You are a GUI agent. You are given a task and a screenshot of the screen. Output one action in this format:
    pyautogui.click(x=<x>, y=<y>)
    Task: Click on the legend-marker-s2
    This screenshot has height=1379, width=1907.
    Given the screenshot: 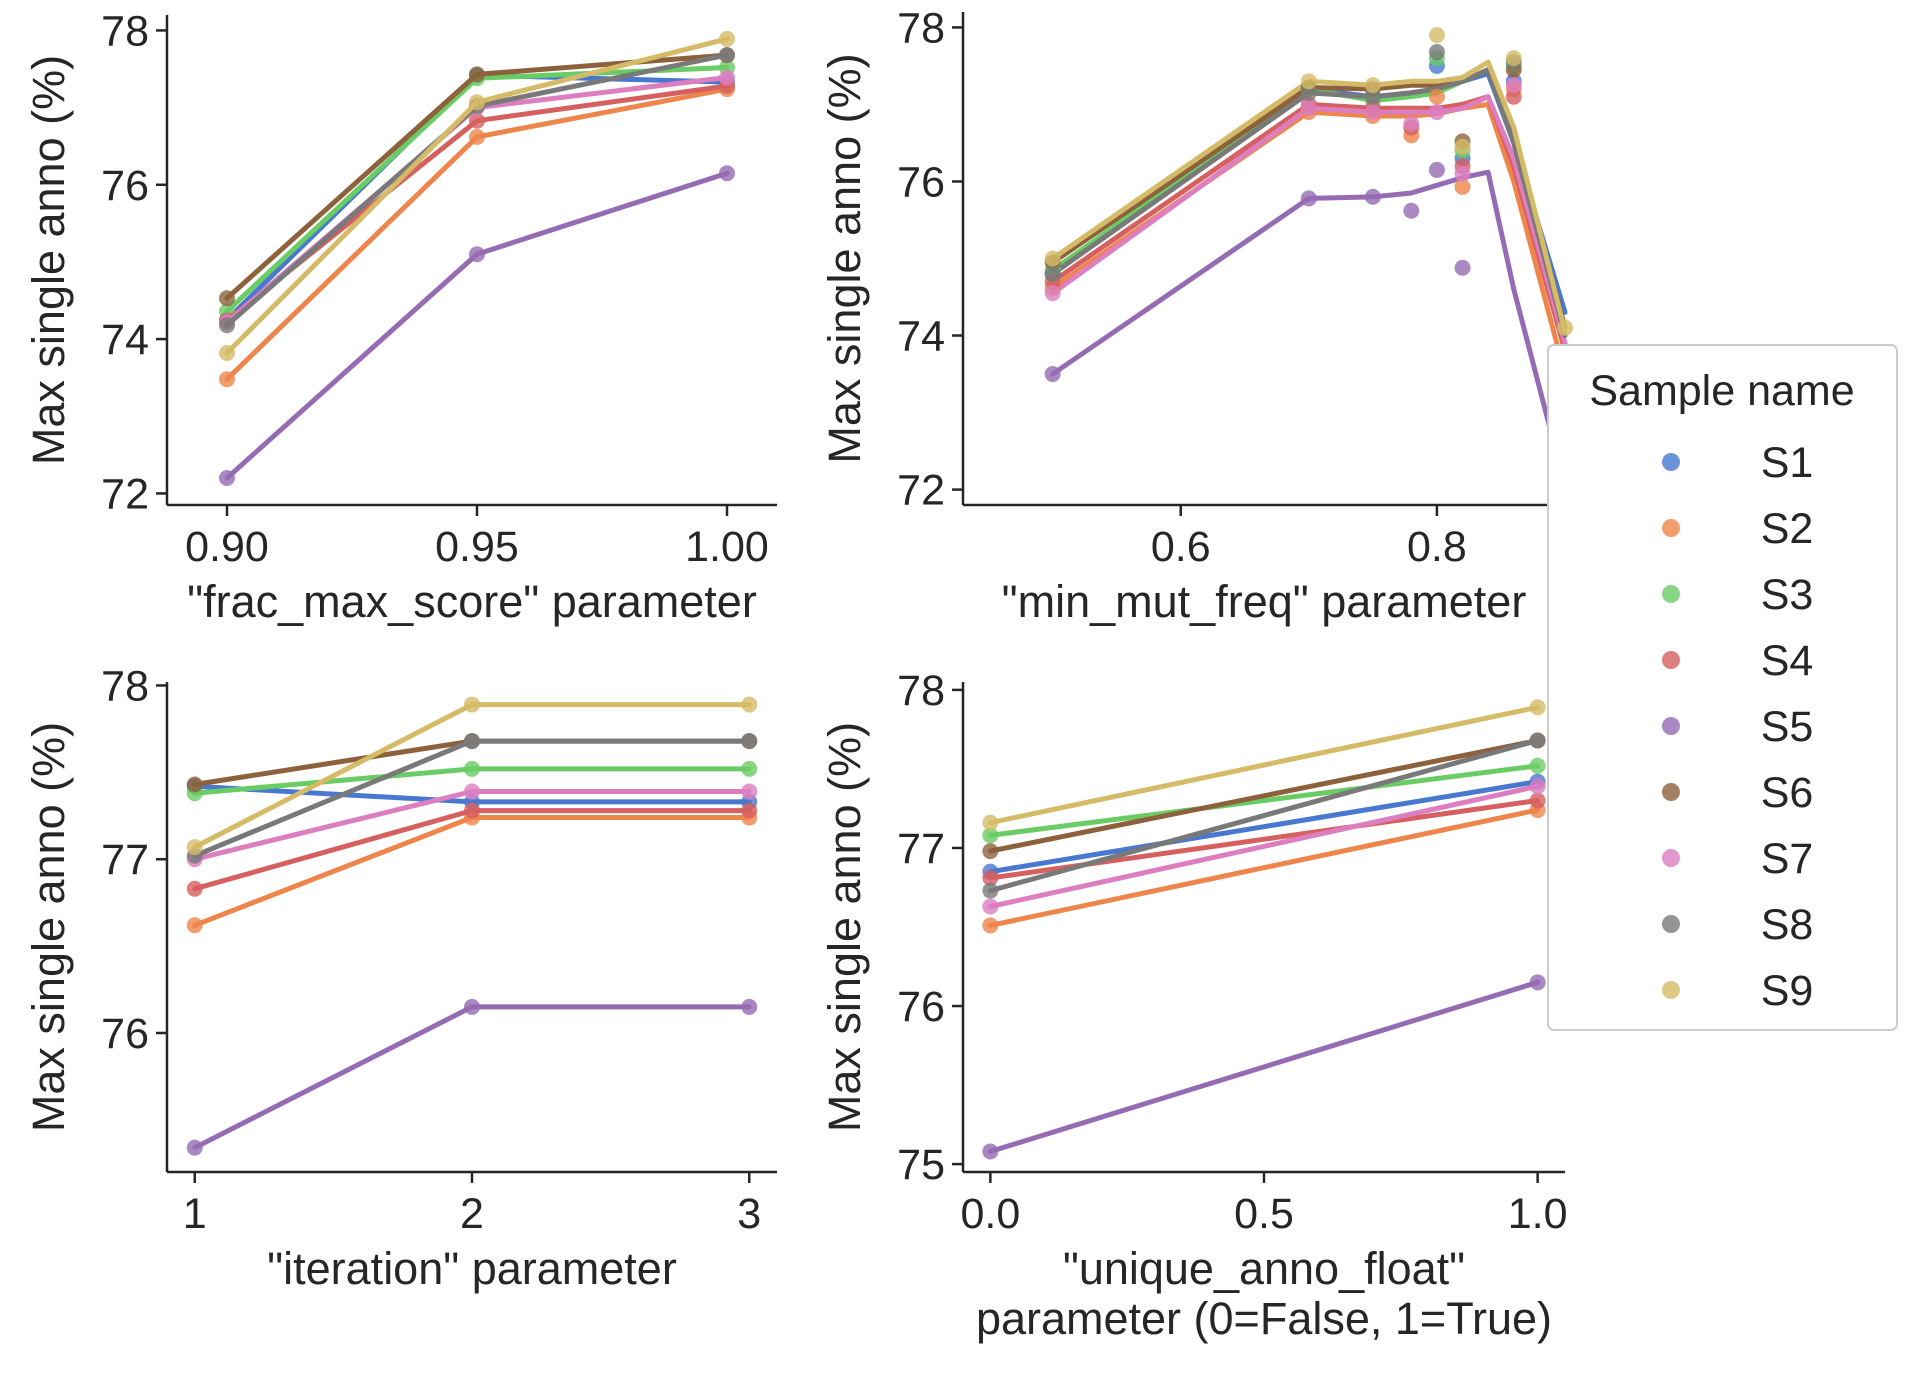 What is the action you would take?
    pyautogui.click(x=1671, y=528)
    